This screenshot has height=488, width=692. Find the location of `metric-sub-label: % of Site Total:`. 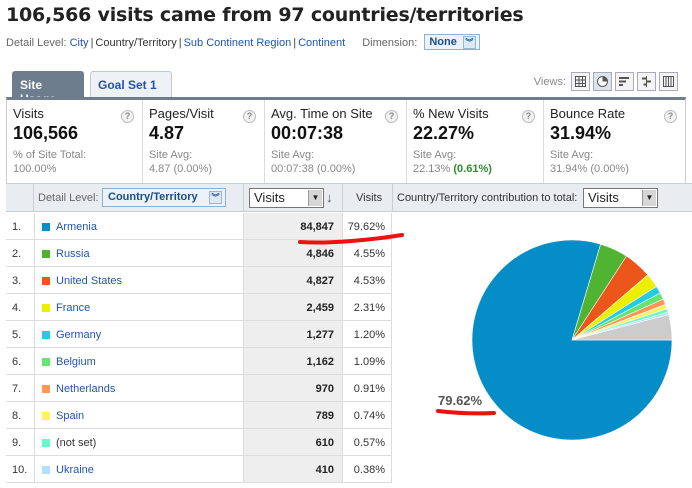

metric-sub-label: % of Site Total: is located at coordinates (50, 155).